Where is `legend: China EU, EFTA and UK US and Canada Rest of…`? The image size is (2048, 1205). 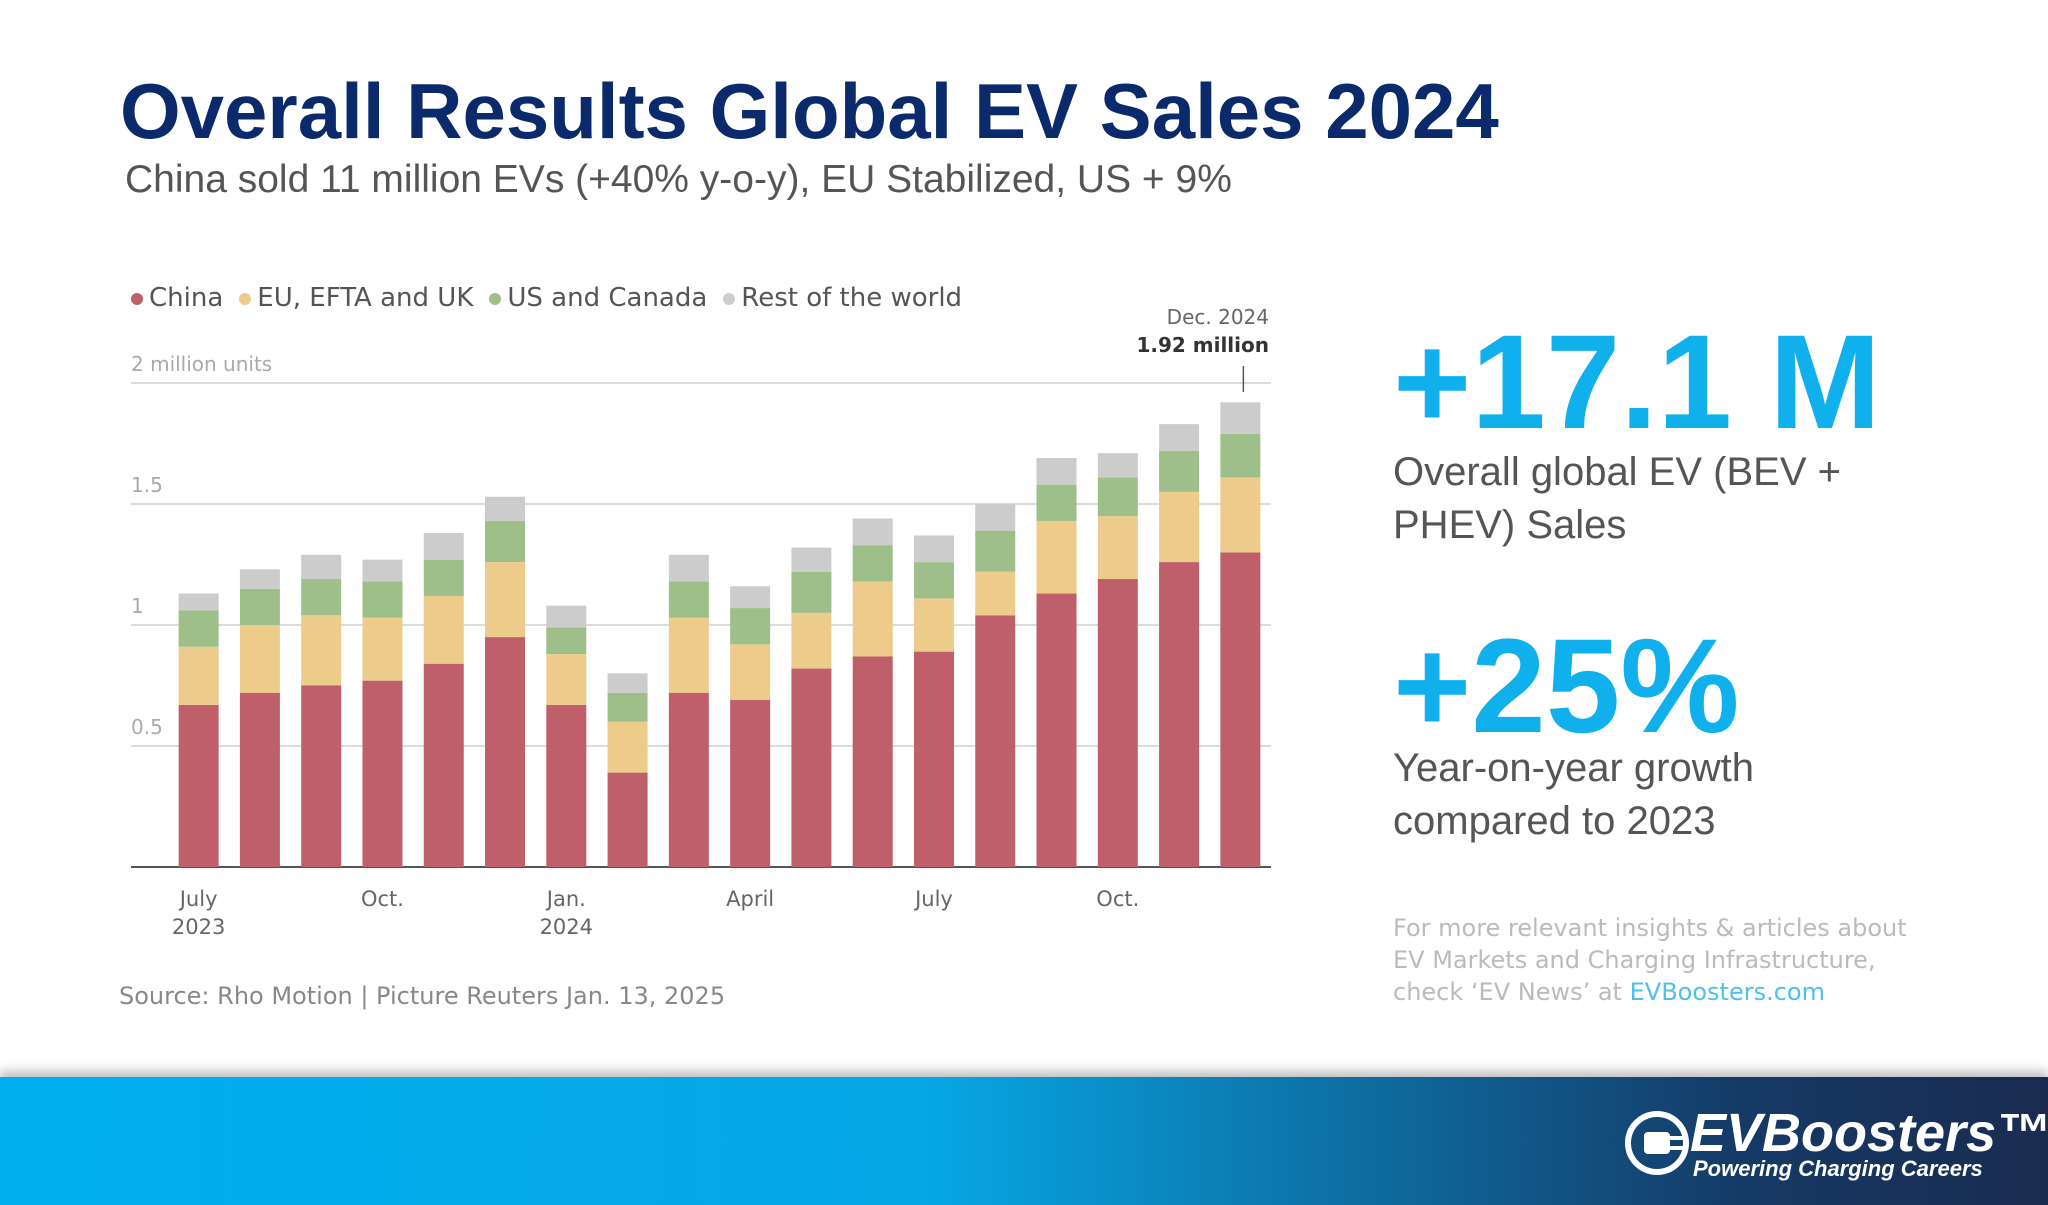 legend: China EU, EFTA and UK US and Canada Rest of… is located at coordinates (546, 298).